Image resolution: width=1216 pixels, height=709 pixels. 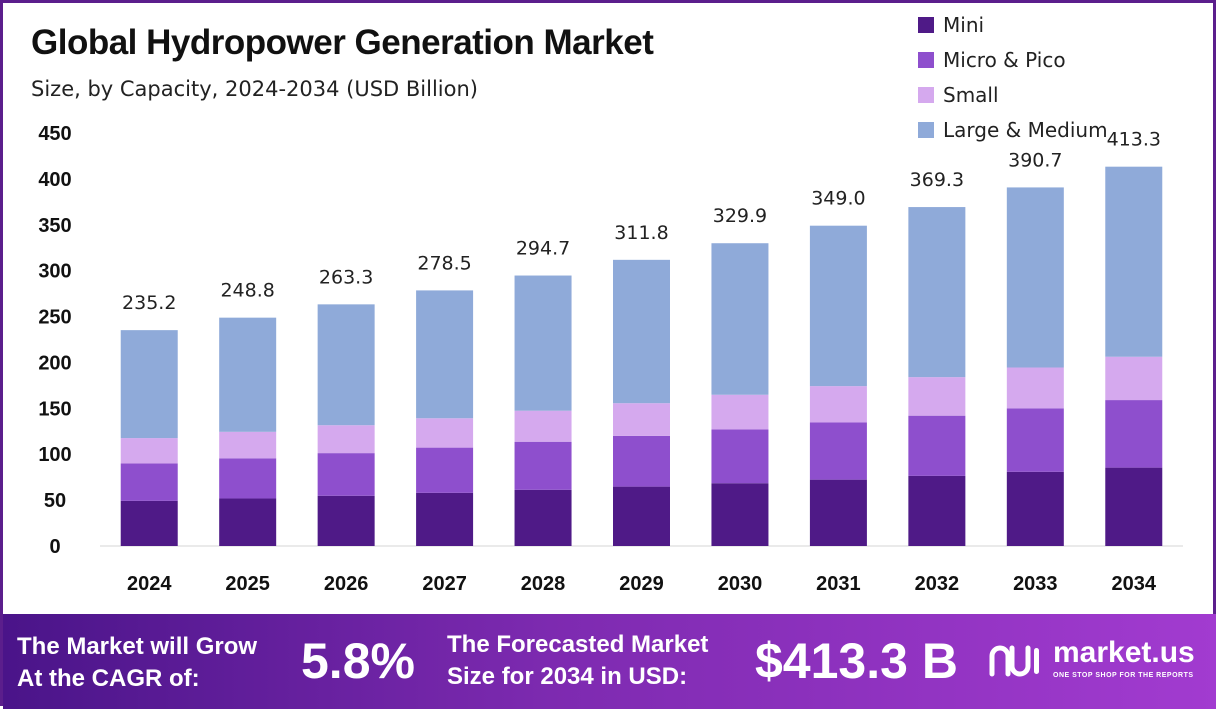 What do you see at coordinates (1035, 160) in the screenshot?
I see `bar-total-label: 390.7` at bounding box center [1035, 160].